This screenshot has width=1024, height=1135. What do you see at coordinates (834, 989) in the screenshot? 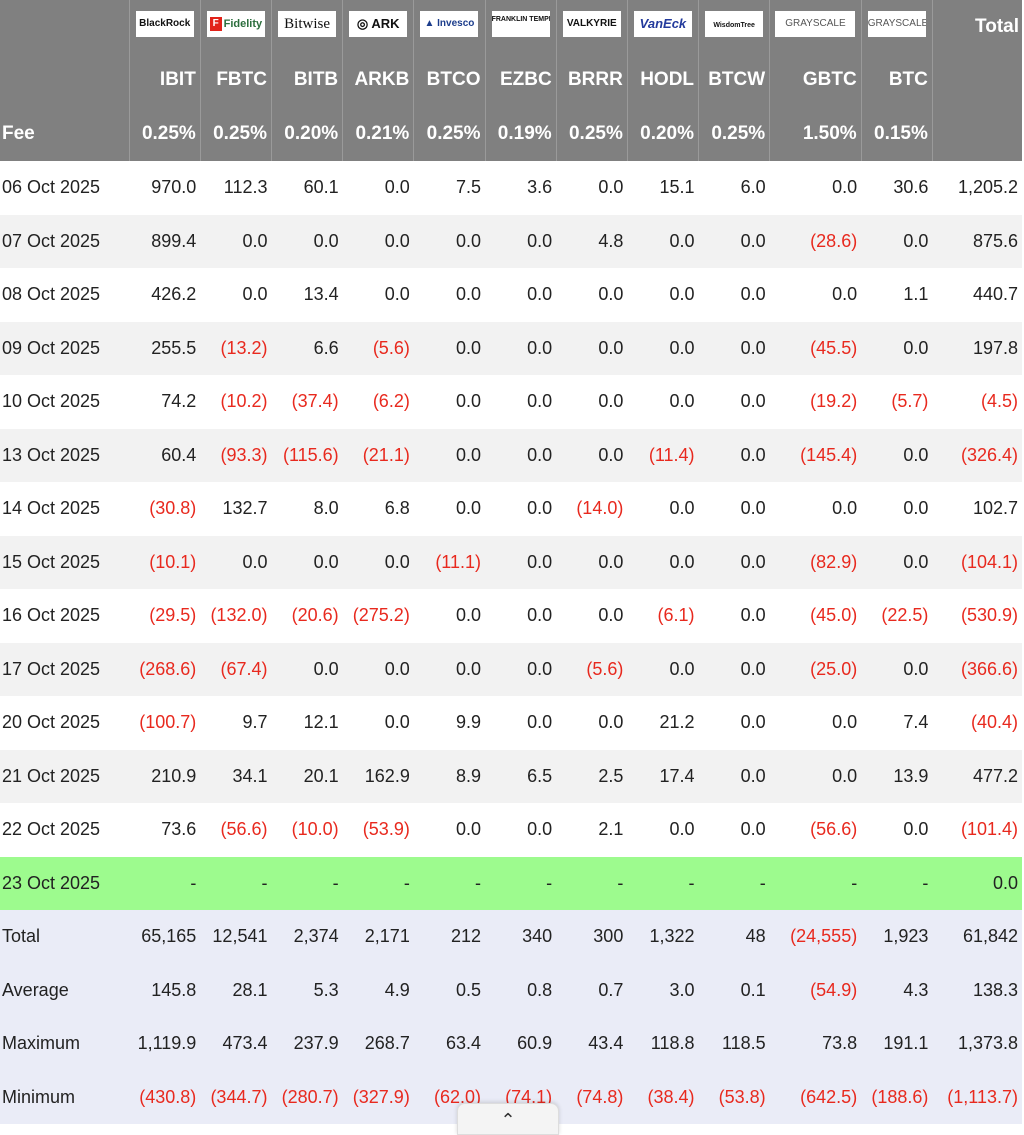
I see `flow-cell: (54.9)` at bounding box center [834, 989].